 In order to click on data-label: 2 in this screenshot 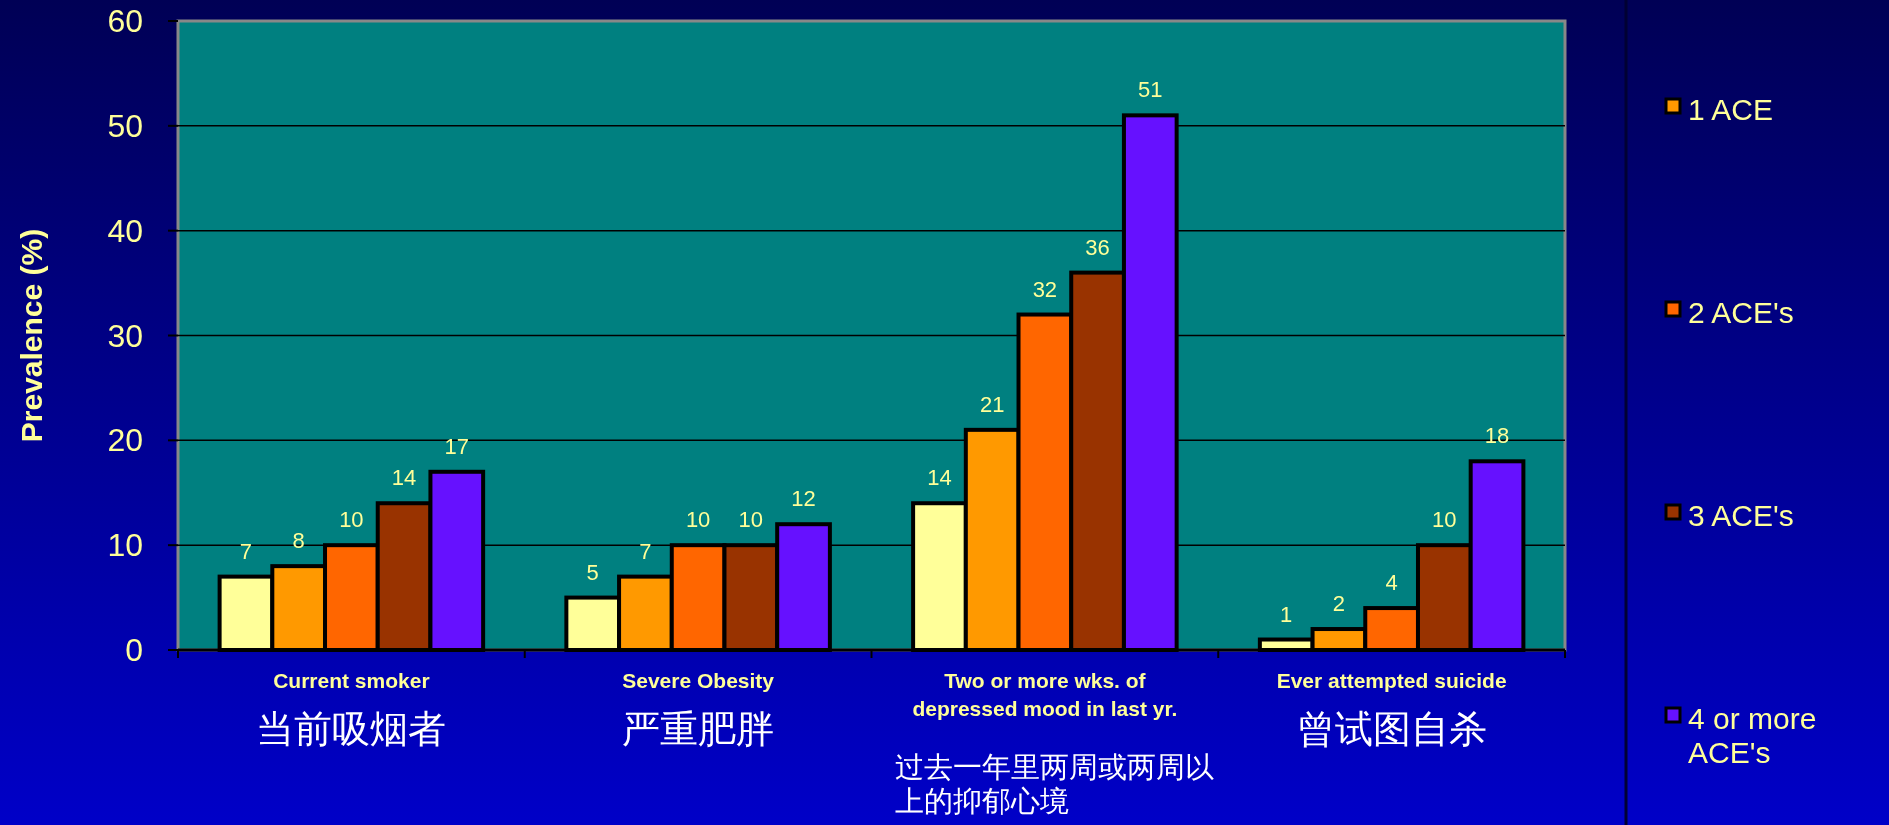, I will do `click(1339, 604)`.